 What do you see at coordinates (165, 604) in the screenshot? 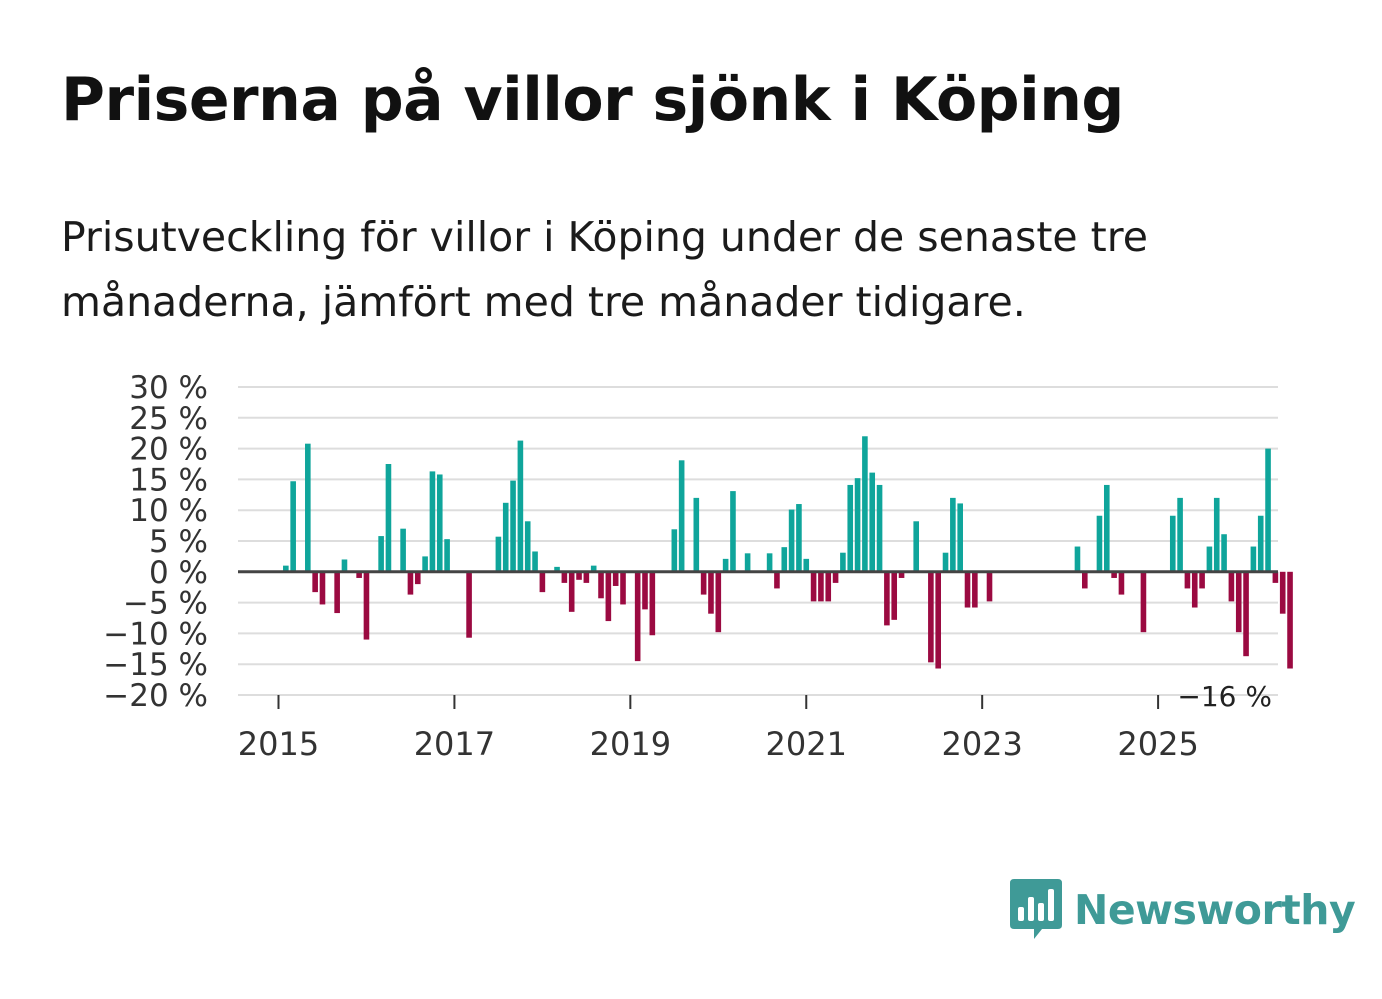
I see `y-tick-label: −5 %` at bounding box center [165, 604].